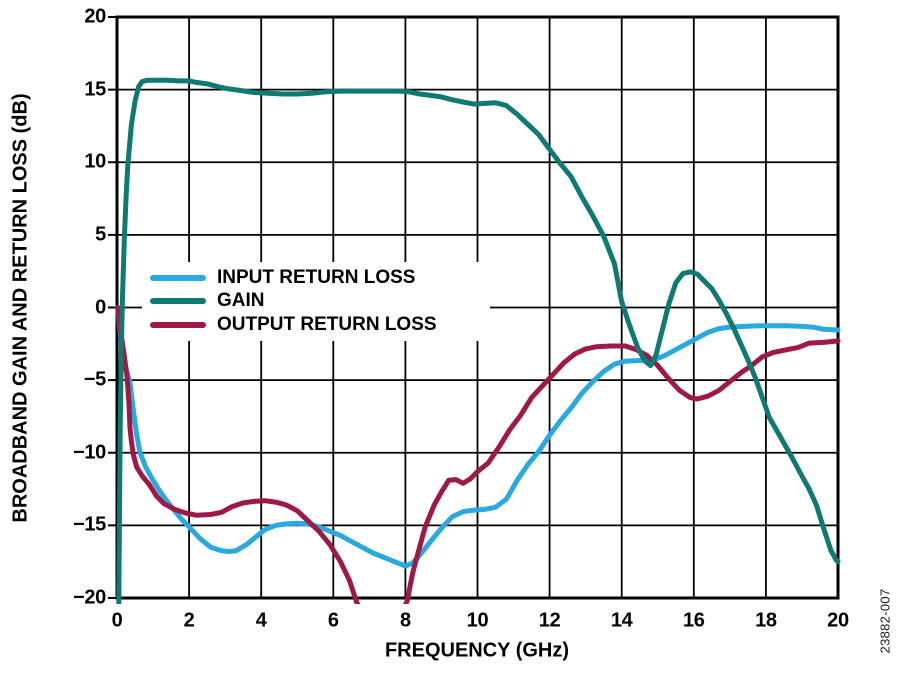 This screenshot has height=689, width=899. What do you see at coordinates (885, 621) in the screenshot?
I see `figure-number: 23882-007` at bounding box center [885, 621].